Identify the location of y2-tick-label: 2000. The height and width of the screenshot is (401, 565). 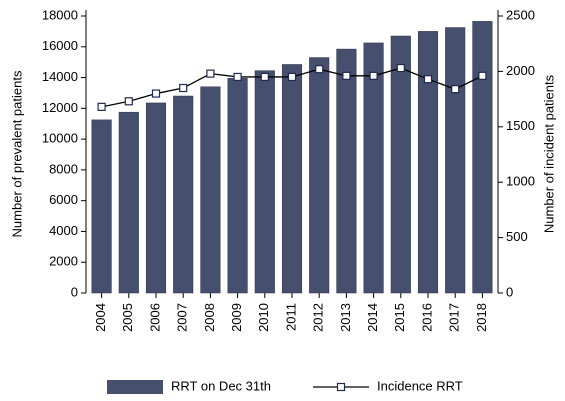
(520, 70).